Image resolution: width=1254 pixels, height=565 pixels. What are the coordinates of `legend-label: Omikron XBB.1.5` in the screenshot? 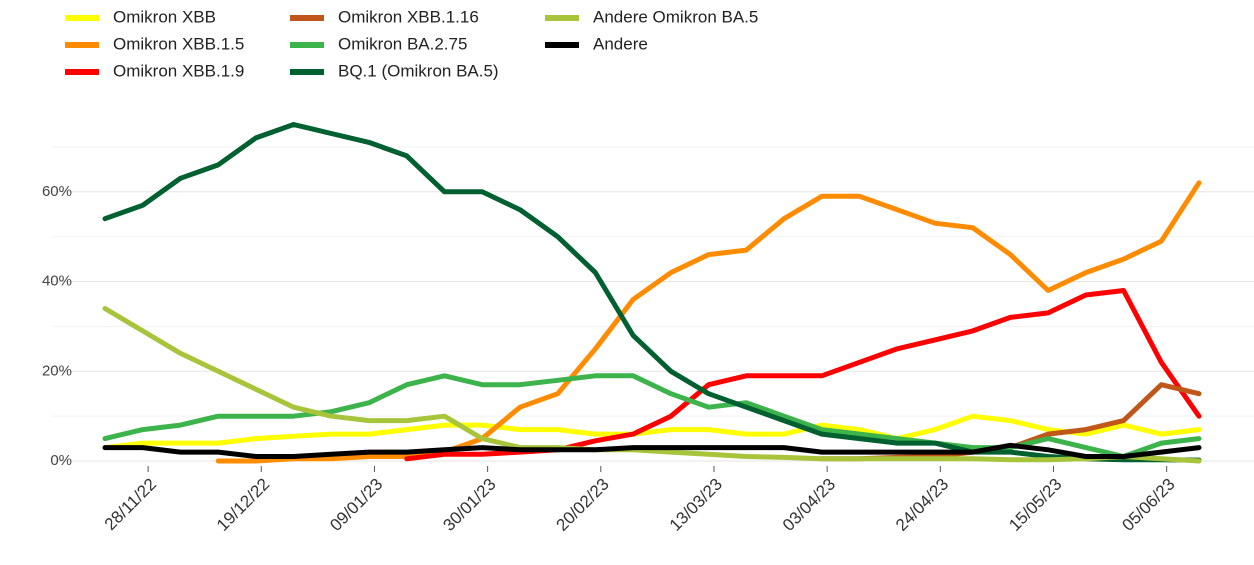 It's located at (178, 43).